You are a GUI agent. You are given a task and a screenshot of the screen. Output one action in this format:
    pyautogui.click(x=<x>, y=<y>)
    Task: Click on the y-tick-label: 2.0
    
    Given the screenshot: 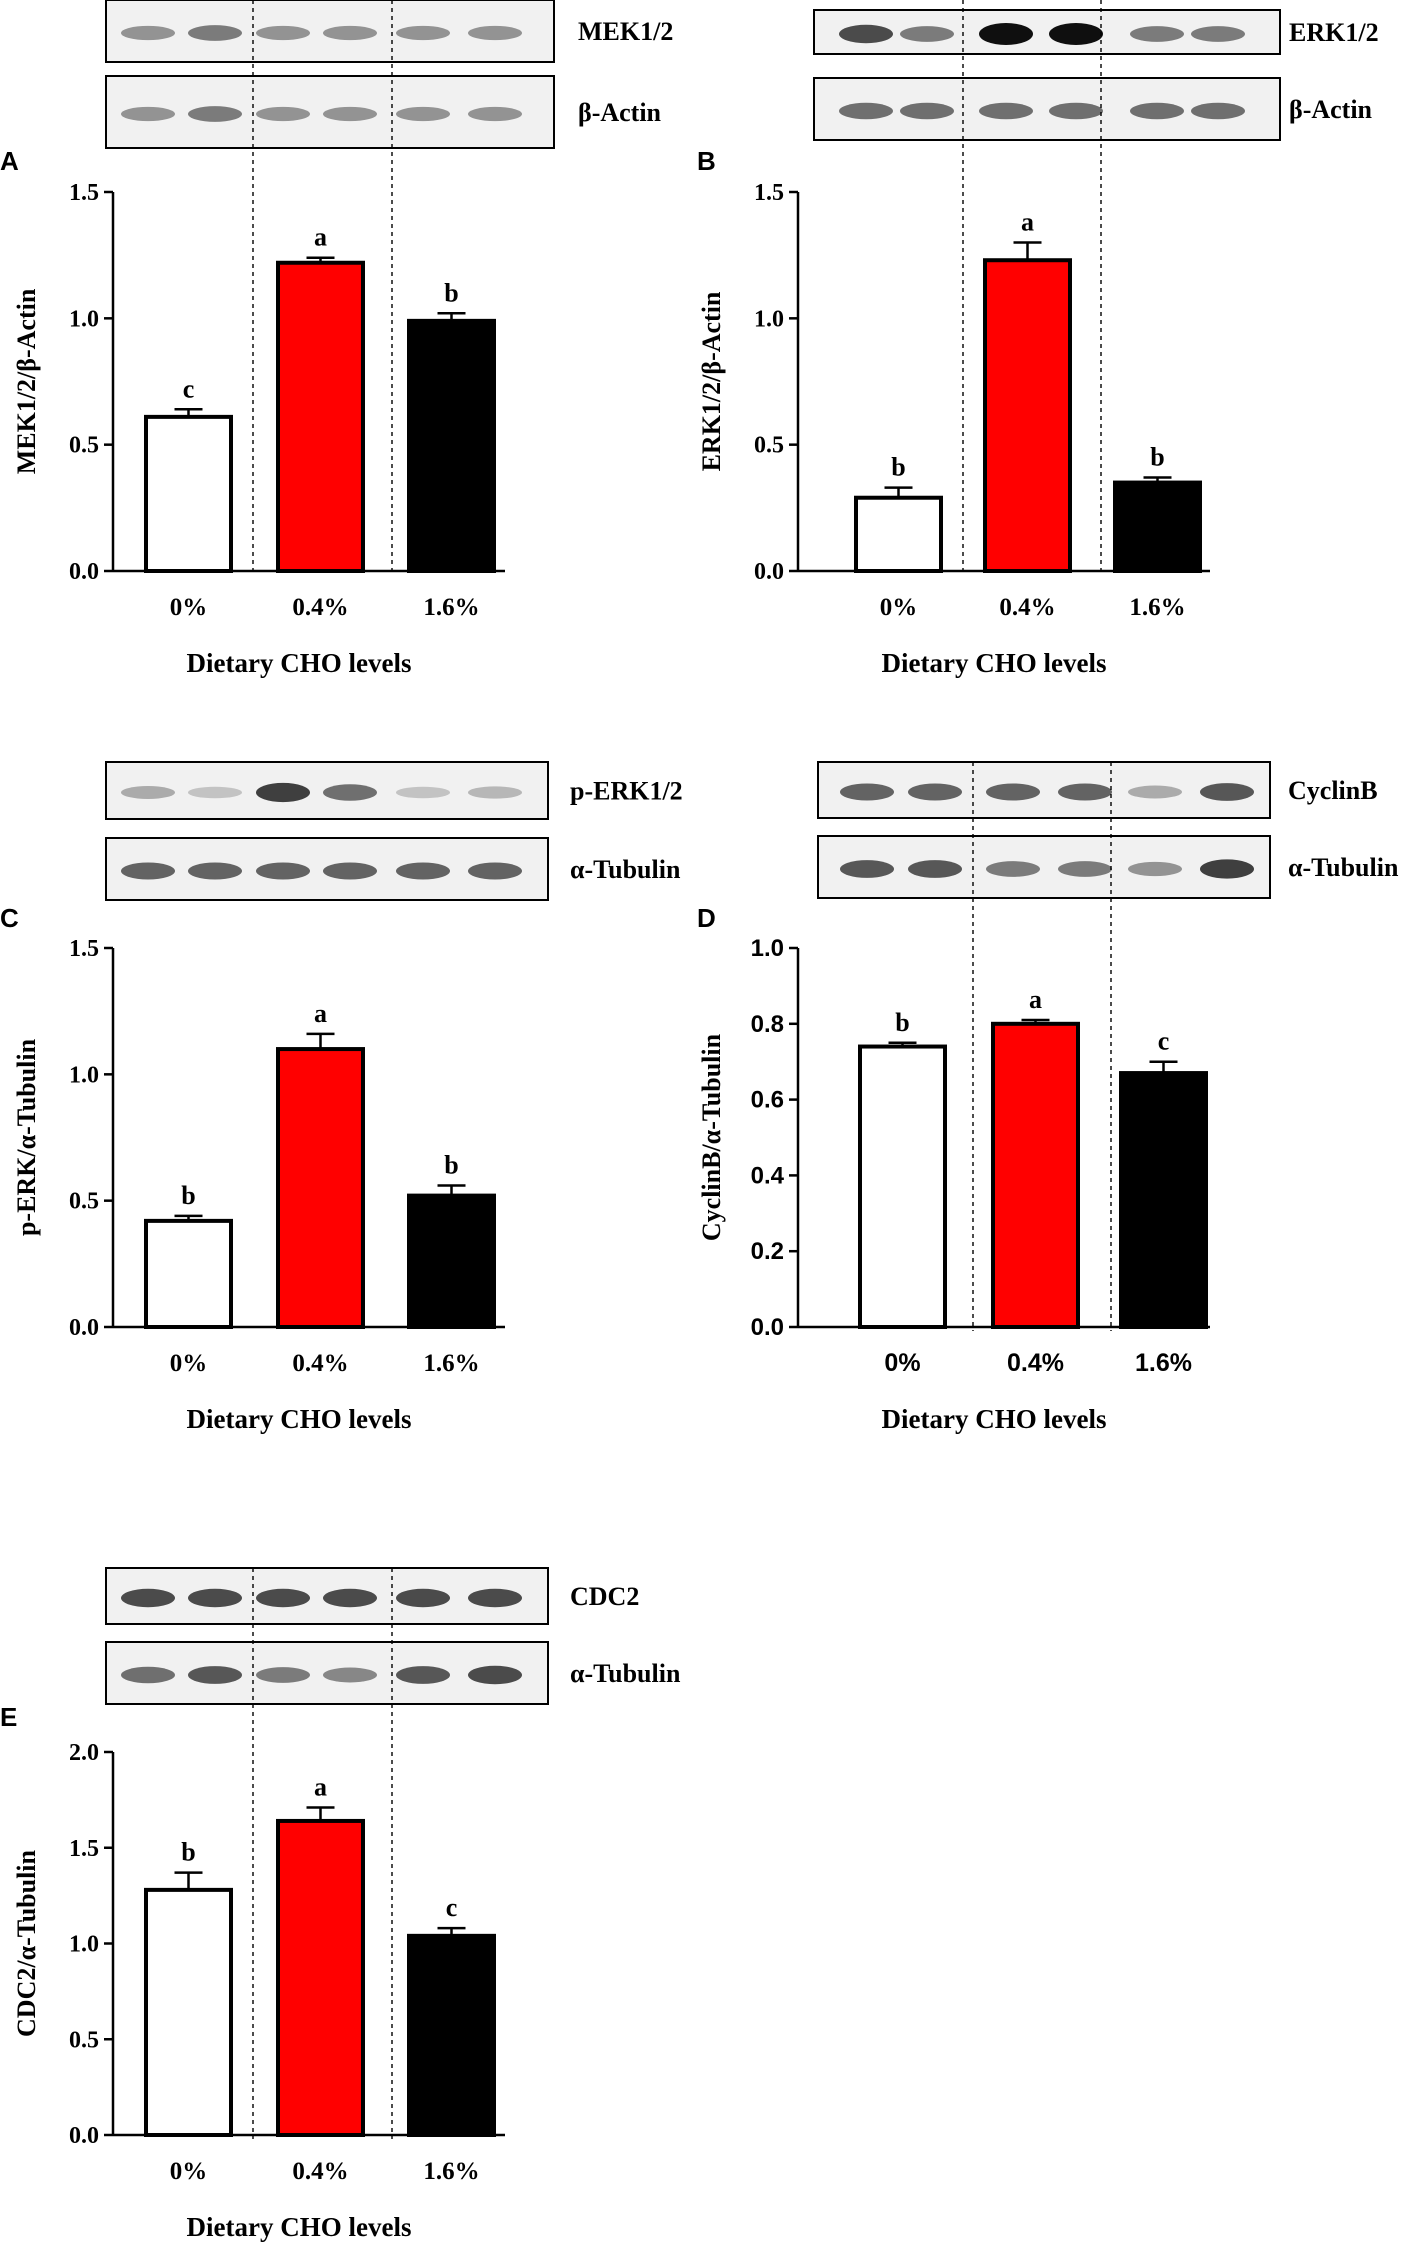 What is the action you would take?
    pyautogui.click(x=84, y=1753)
    